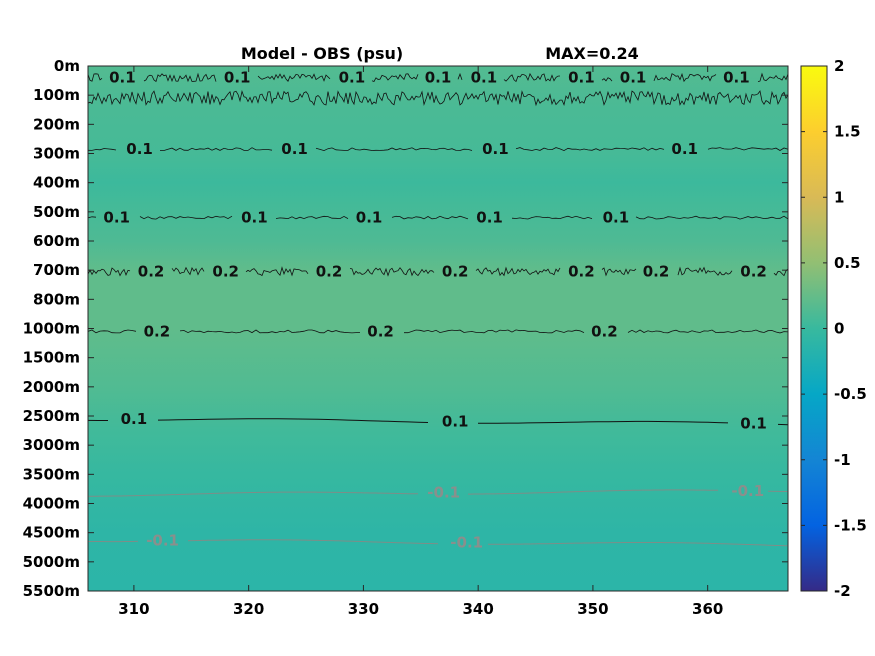 Image resolution: width=875 pixels, height=656 pixels. I want to click on x-tick-label: 320, so click(248, 609).